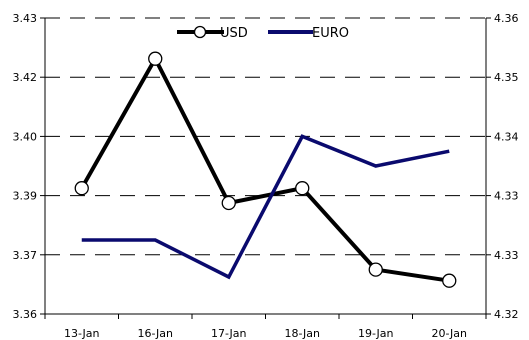 The image size is (529, 340). Describe the element at coordinates (330, 33) in the screenshot. I see `legend-euro-label: EURO` at that location.